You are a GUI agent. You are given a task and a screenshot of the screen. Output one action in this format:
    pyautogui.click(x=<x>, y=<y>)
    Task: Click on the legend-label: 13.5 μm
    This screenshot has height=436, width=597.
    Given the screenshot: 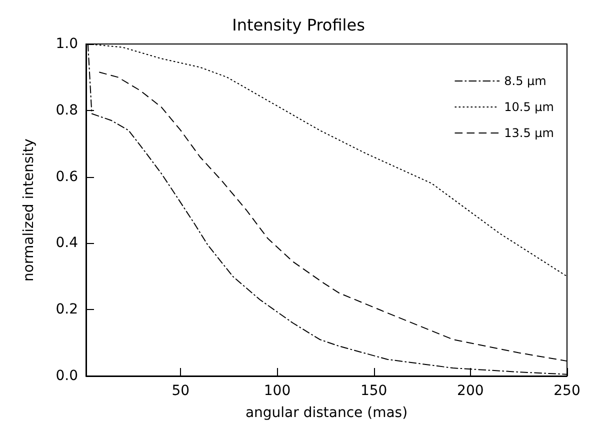 What is the action you would take?
    pyautogui.click(x=529, y=133)
    